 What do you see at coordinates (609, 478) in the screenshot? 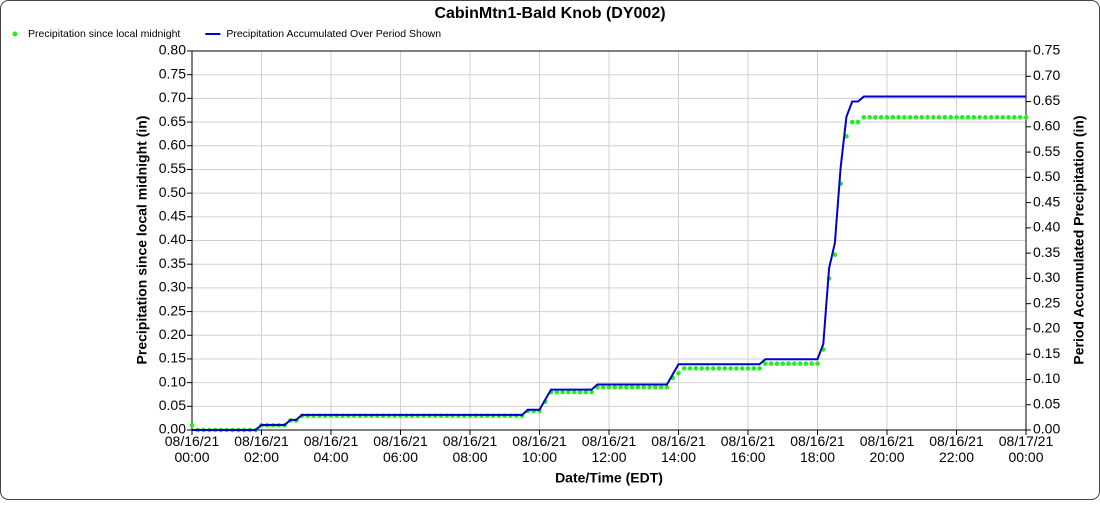
I see `x-axis-label: Date/Time (EDT)` at bounding box center [609, 478].